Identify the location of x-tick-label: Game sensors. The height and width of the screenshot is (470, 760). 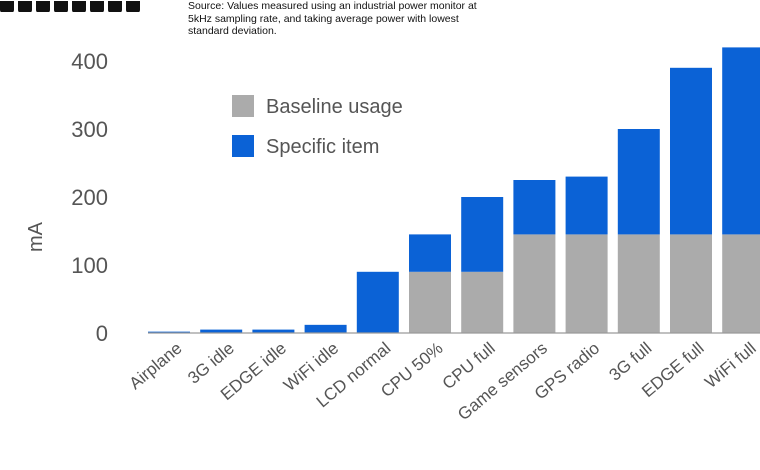
(502, 382).